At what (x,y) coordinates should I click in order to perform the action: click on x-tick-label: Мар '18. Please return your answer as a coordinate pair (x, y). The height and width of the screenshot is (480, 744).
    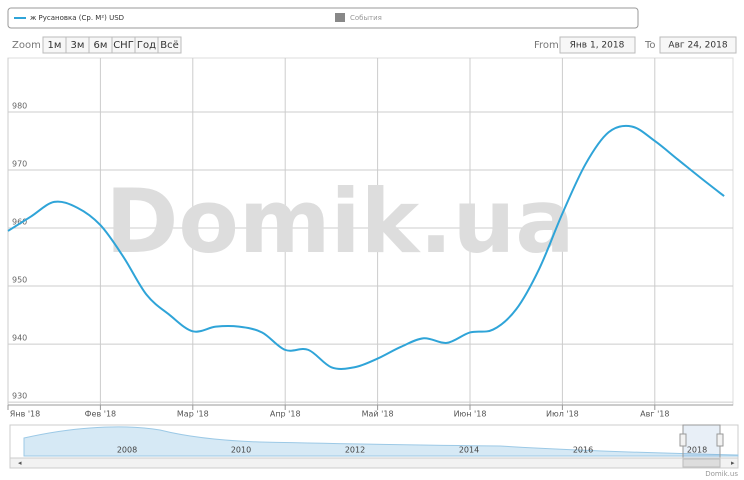
    Looking at the image, I should click on (193, 414).